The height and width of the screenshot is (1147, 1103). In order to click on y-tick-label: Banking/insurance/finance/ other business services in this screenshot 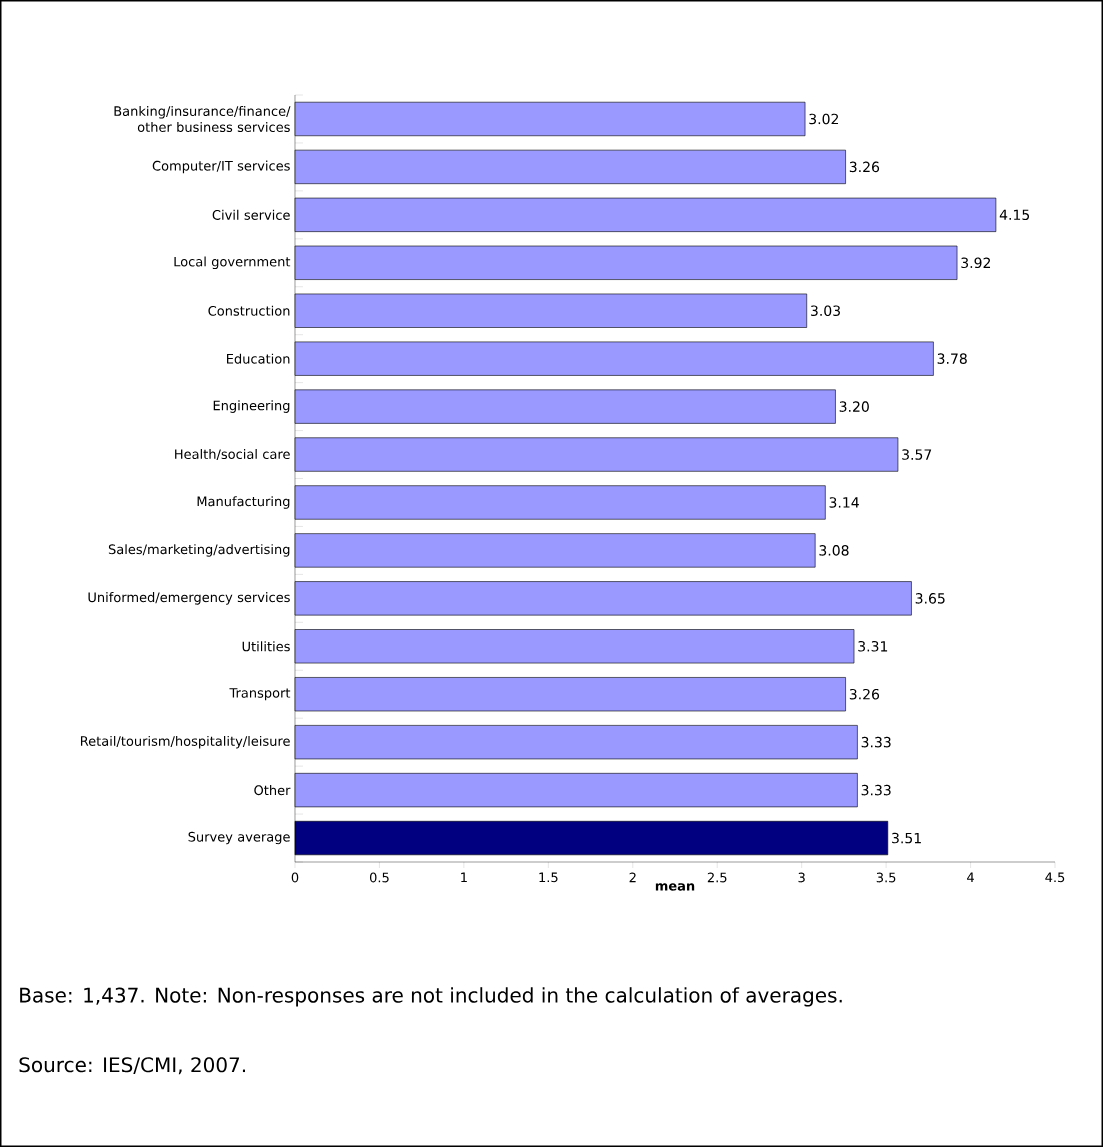, I will do `click(202, 118)`.